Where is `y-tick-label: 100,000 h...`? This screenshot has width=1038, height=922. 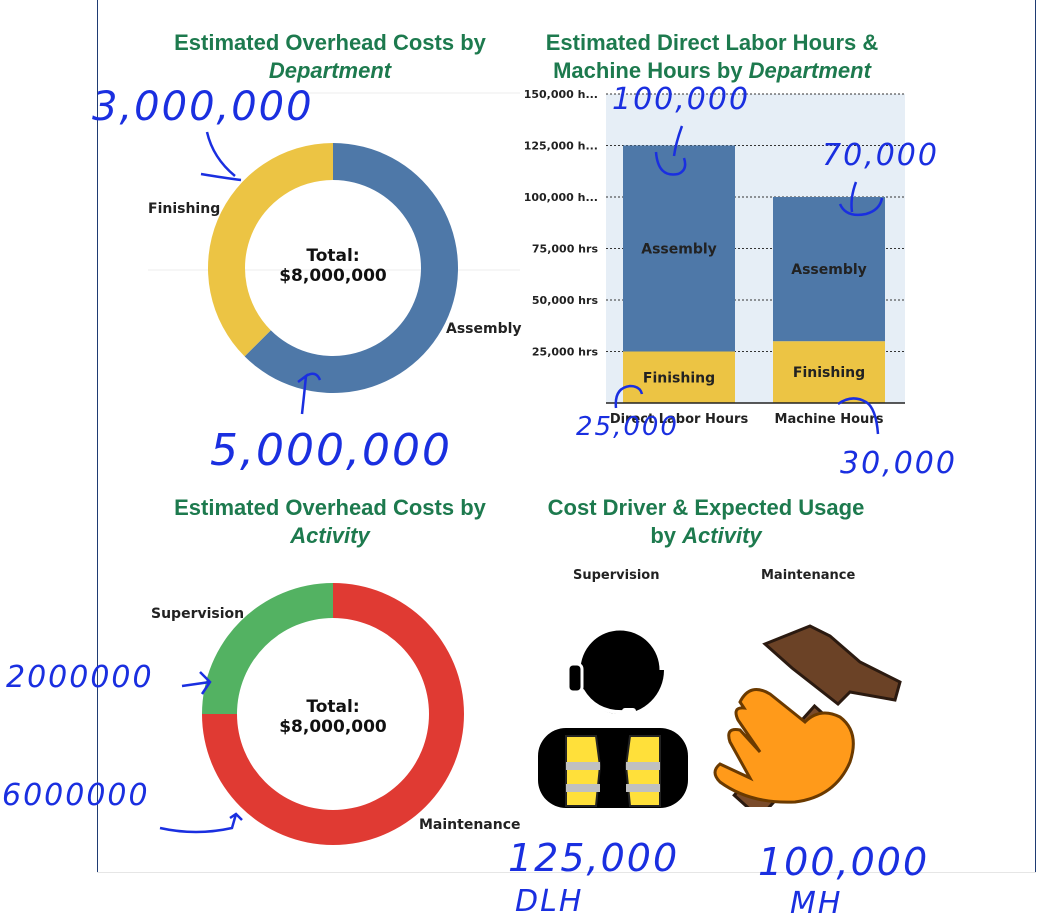 y-tick-label: 100,000 h... is located at coordinates (561, 197).